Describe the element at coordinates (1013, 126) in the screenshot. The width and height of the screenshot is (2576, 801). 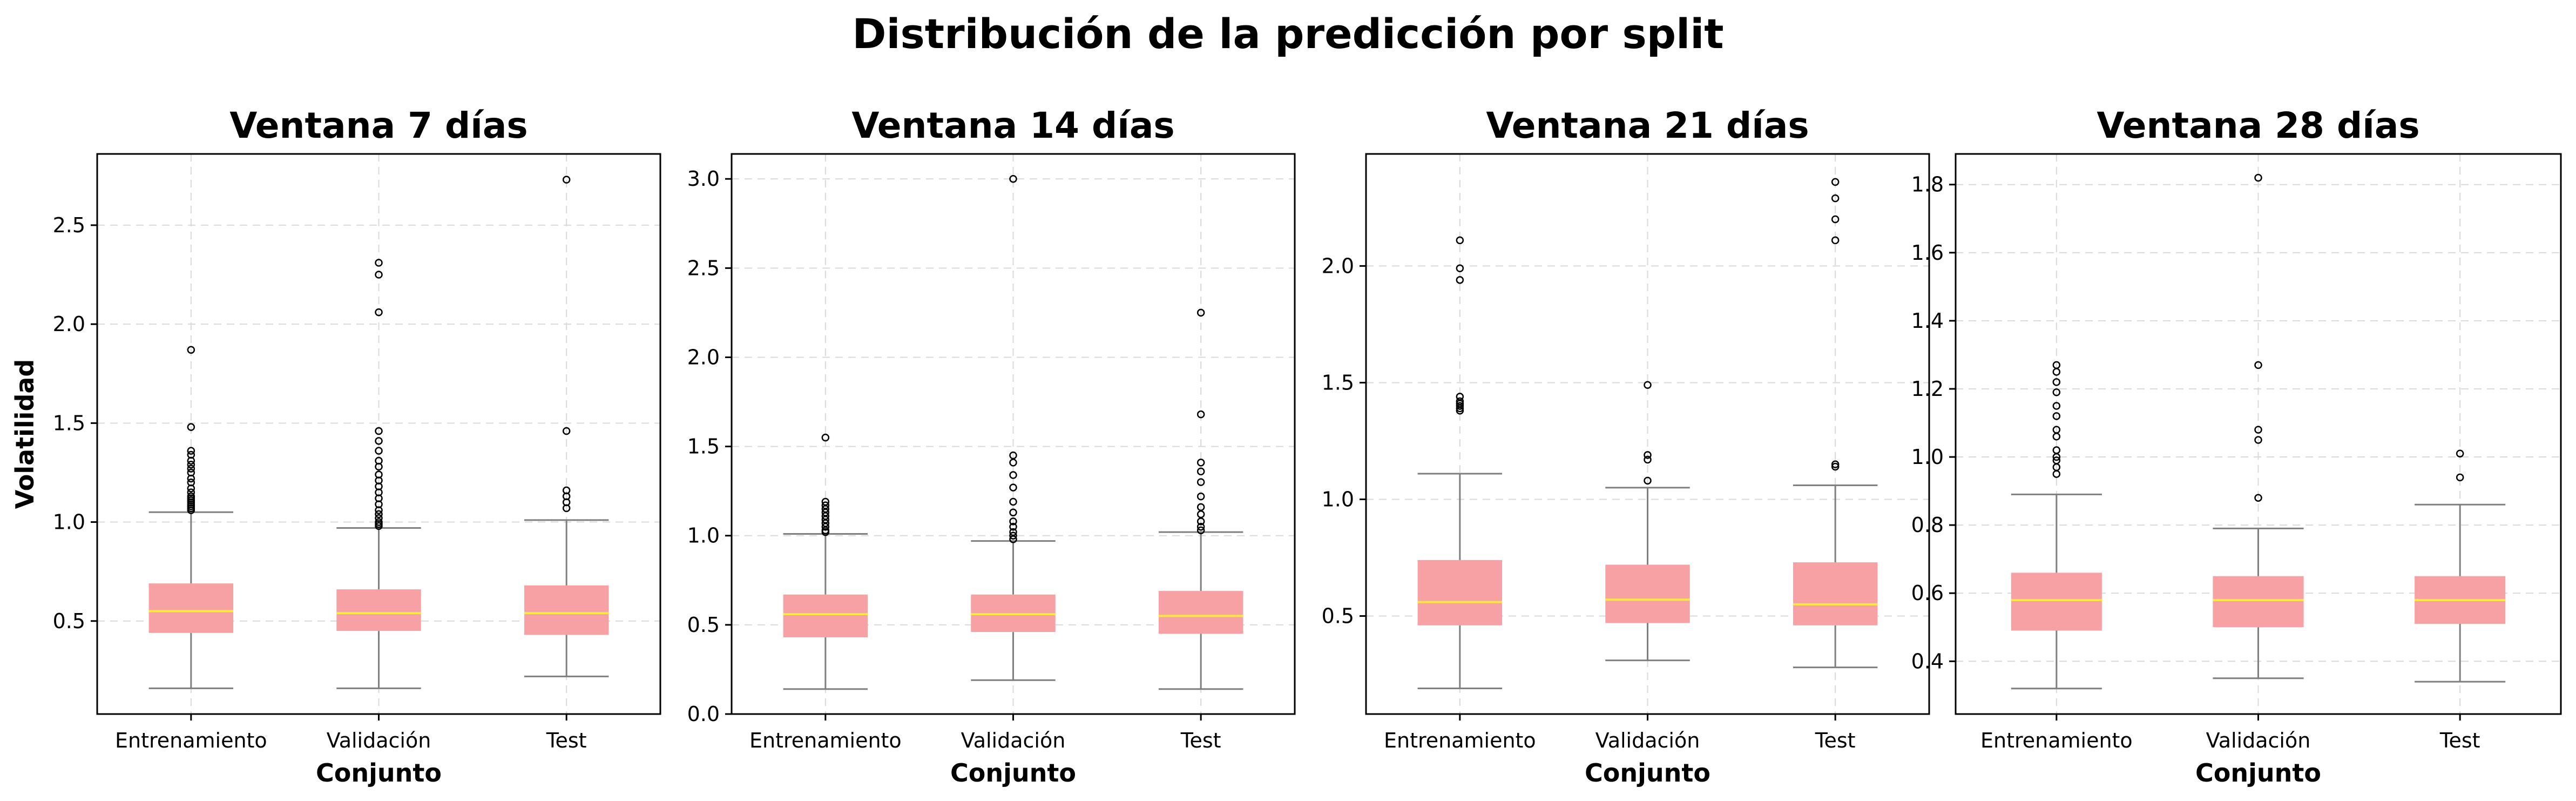
I see `panel-title: Ventana 14 días` at that location.